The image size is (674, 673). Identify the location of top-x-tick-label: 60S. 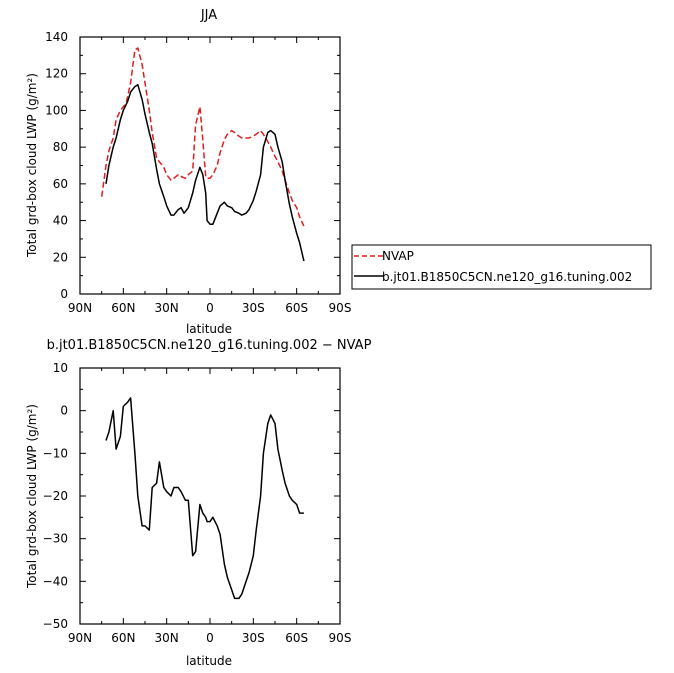
(296, 308).